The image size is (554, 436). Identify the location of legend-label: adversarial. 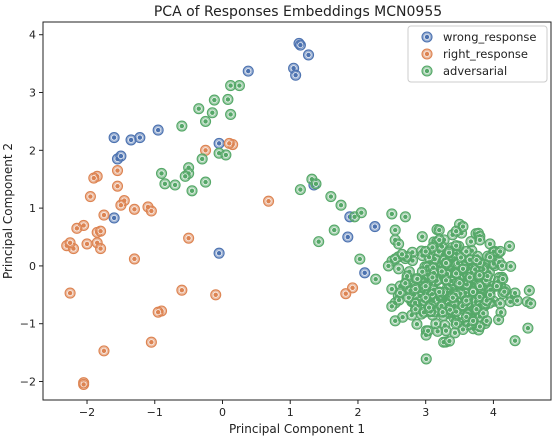
(475, 71).